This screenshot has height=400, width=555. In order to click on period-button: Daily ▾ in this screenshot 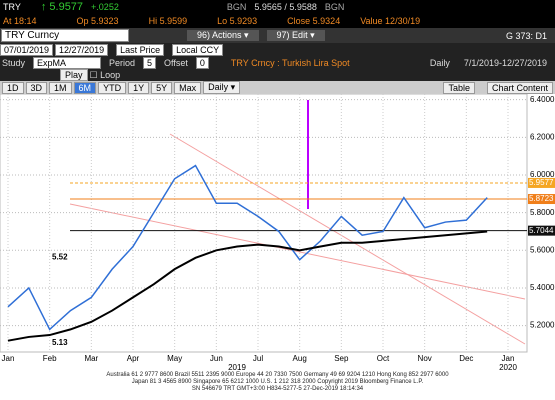, I will do `click(222, 87)`.